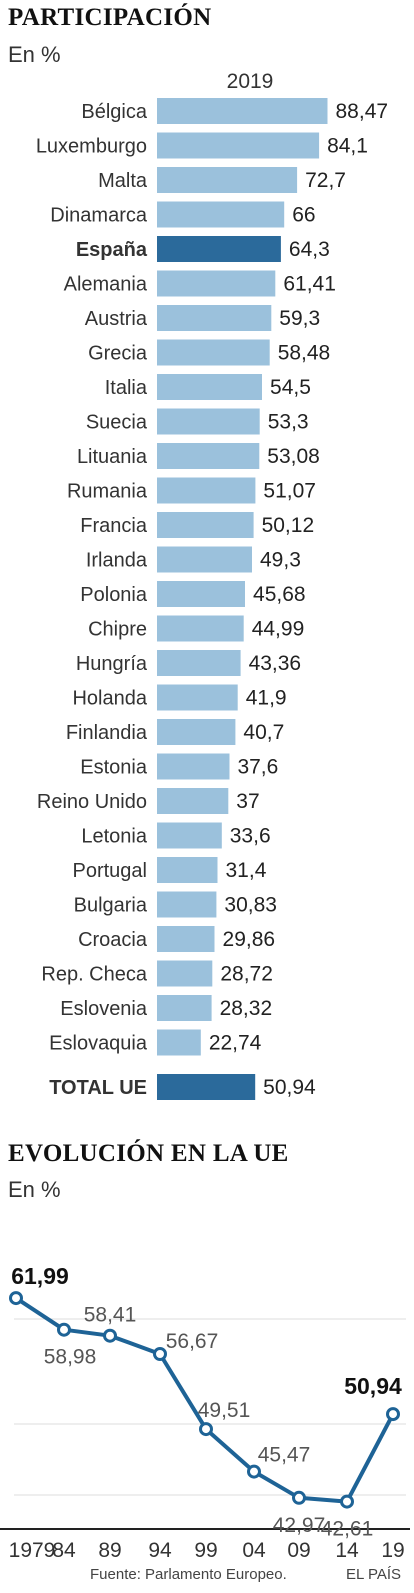 Image resolution: width=414 pixels, height=1593 pixels. What do you see at coordinates (293, 456) in the screenshot?
I see `bar-value-label: 53,08` at bounding box center [293, 456].